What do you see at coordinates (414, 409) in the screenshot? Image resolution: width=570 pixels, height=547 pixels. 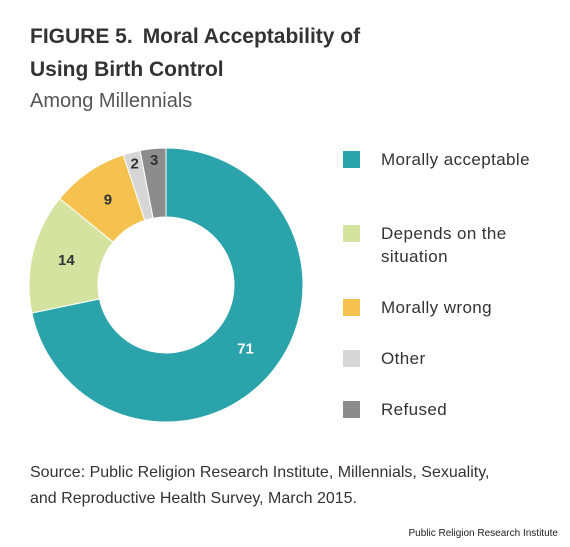 I see `legend-label: Refused` at bounding box center [414, 409].